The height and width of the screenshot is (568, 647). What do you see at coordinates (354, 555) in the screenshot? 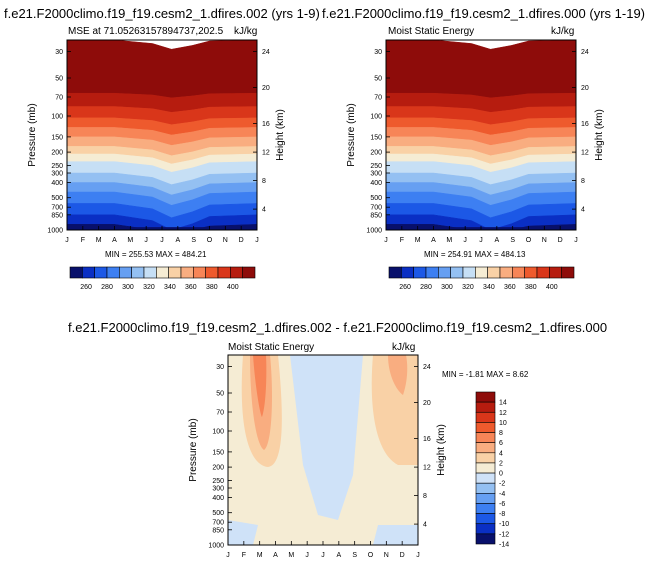
I see `month-tick-label: S` at bounding box center [354, 555].